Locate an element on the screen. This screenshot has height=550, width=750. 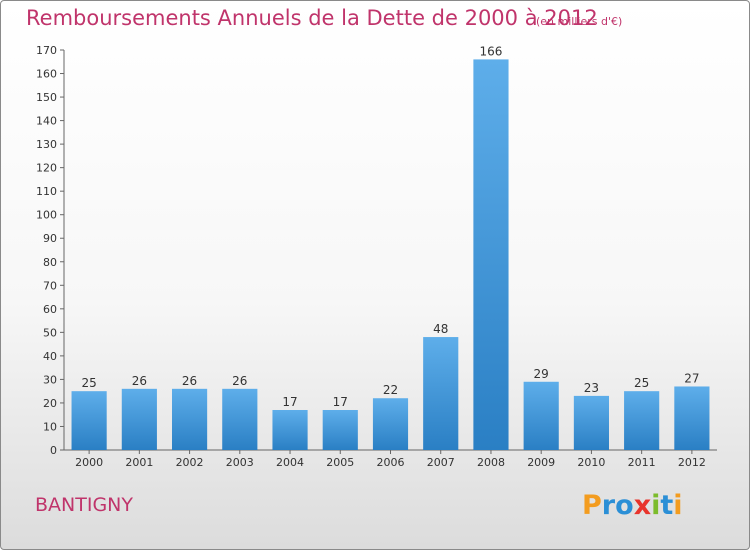
y-tick-label: 140 is located at coordinates (46, 121).